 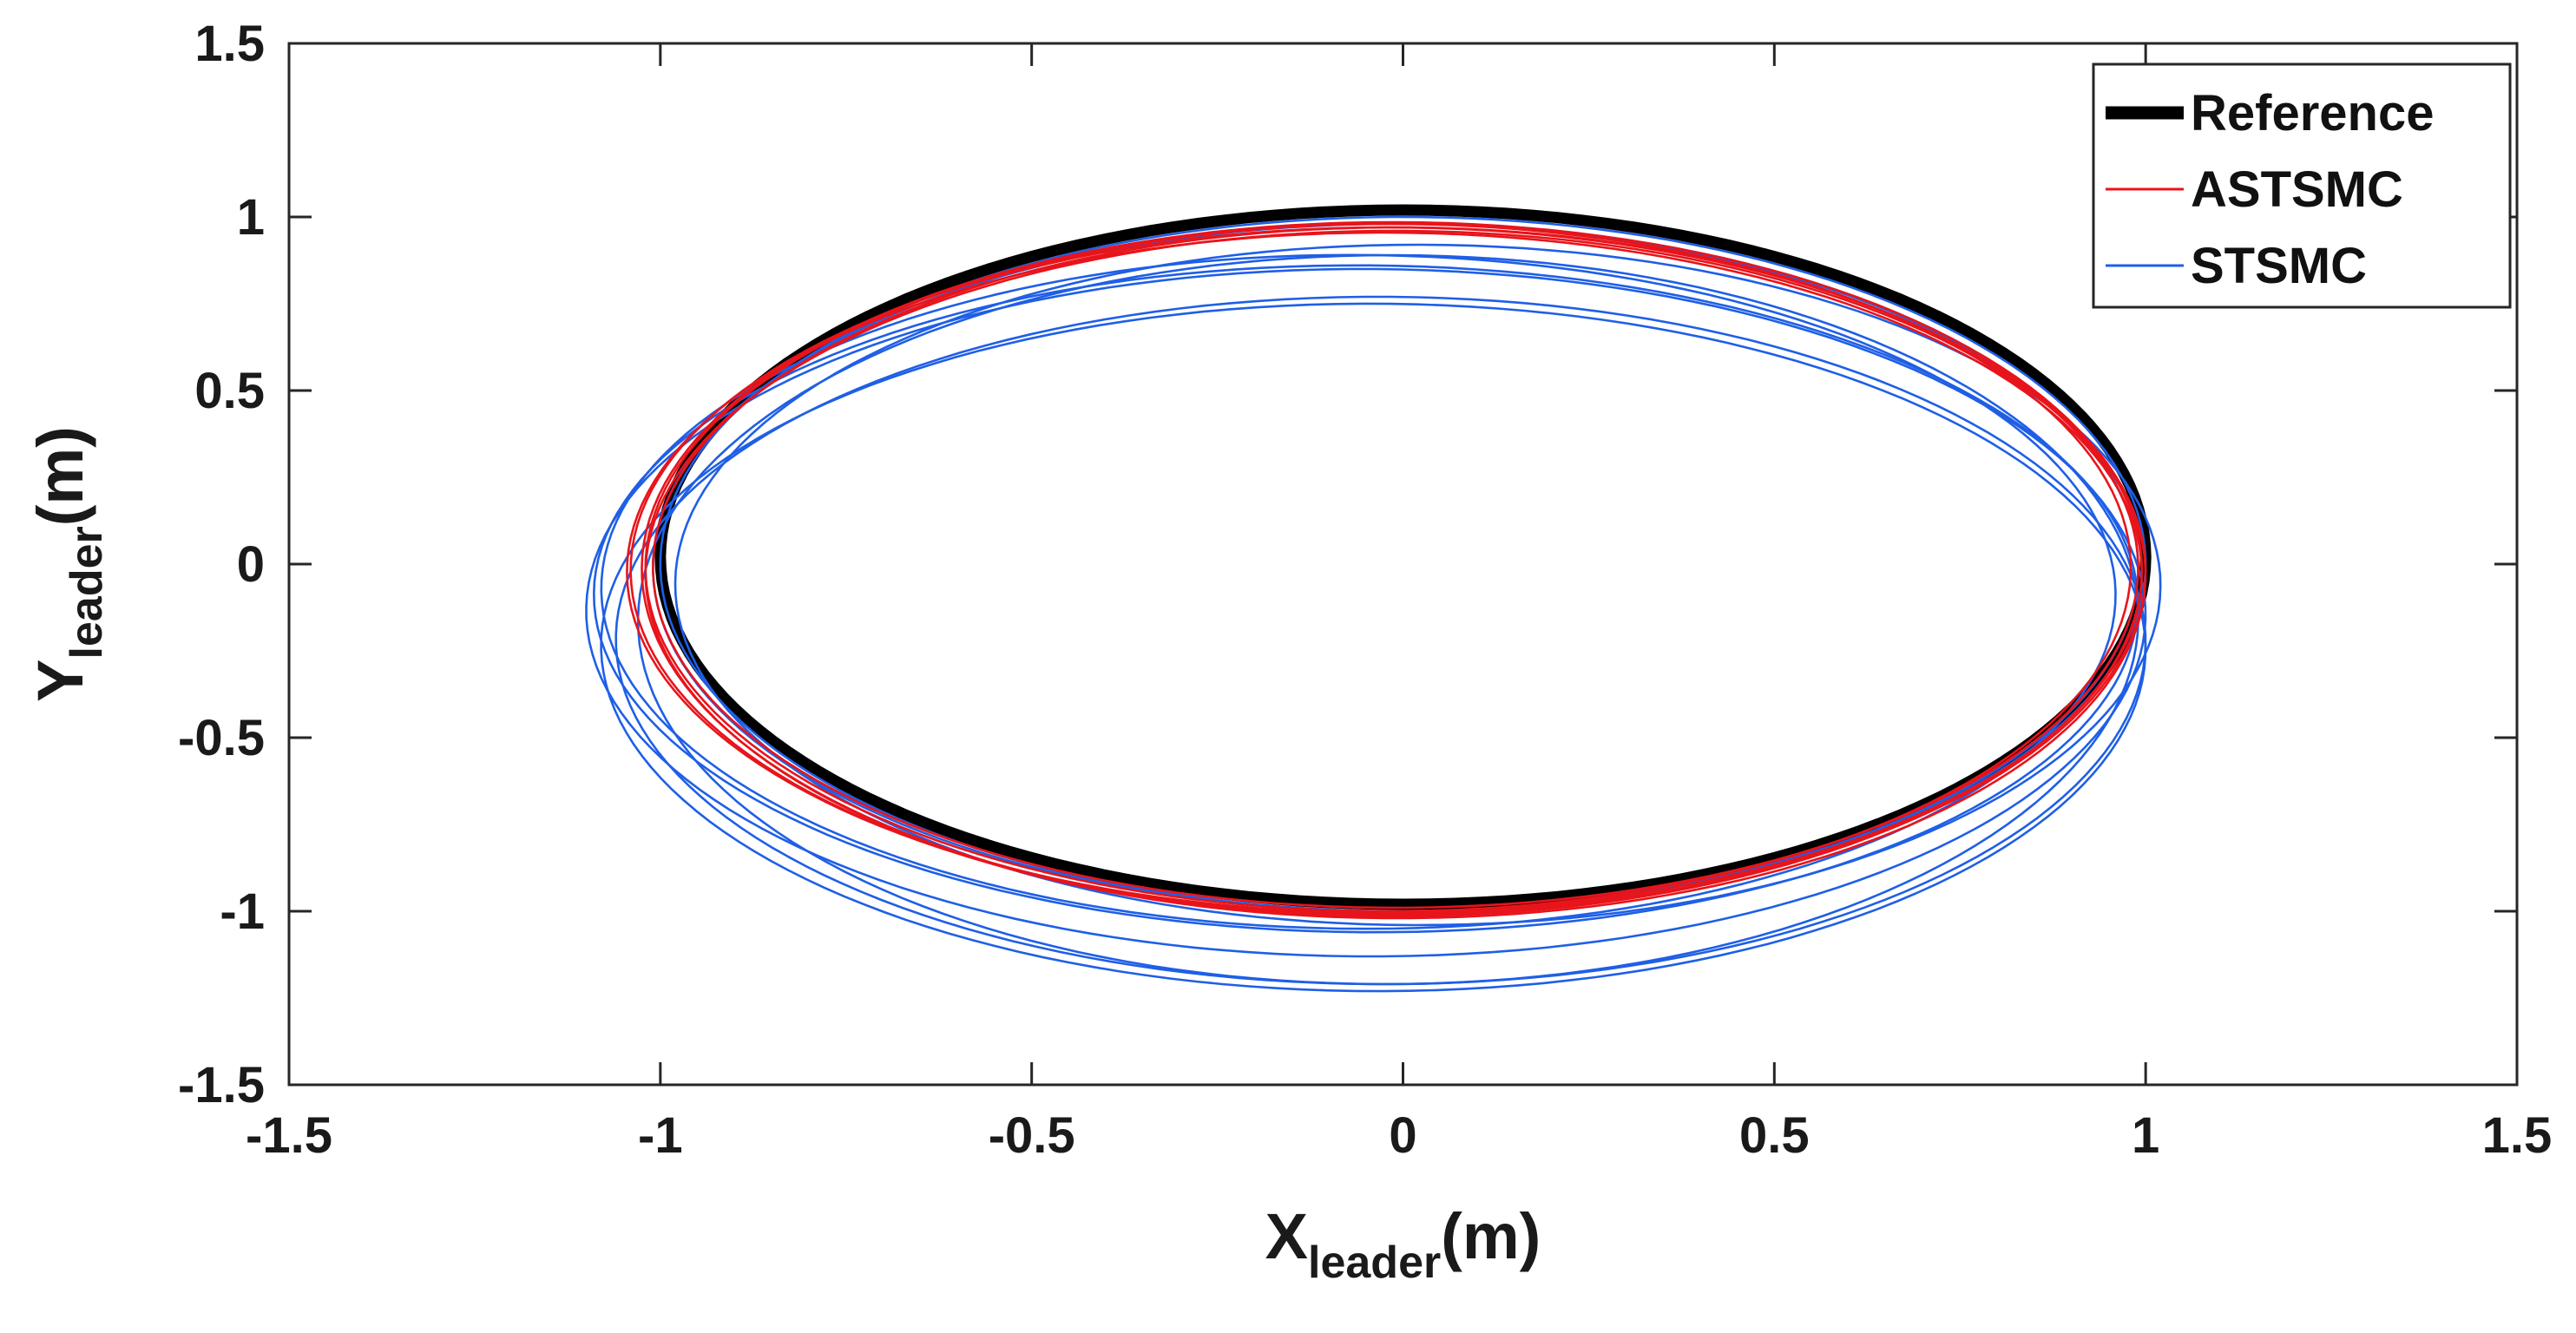 What do you see at coordinates (221, 738) in the screenshot?
I see `y-tick-label: -0.5` at bounding box center [221, 738].